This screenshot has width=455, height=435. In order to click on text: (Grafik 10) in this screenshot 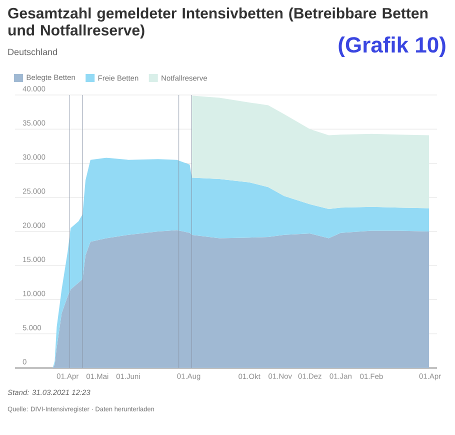, I will do `click(392, 47)`.